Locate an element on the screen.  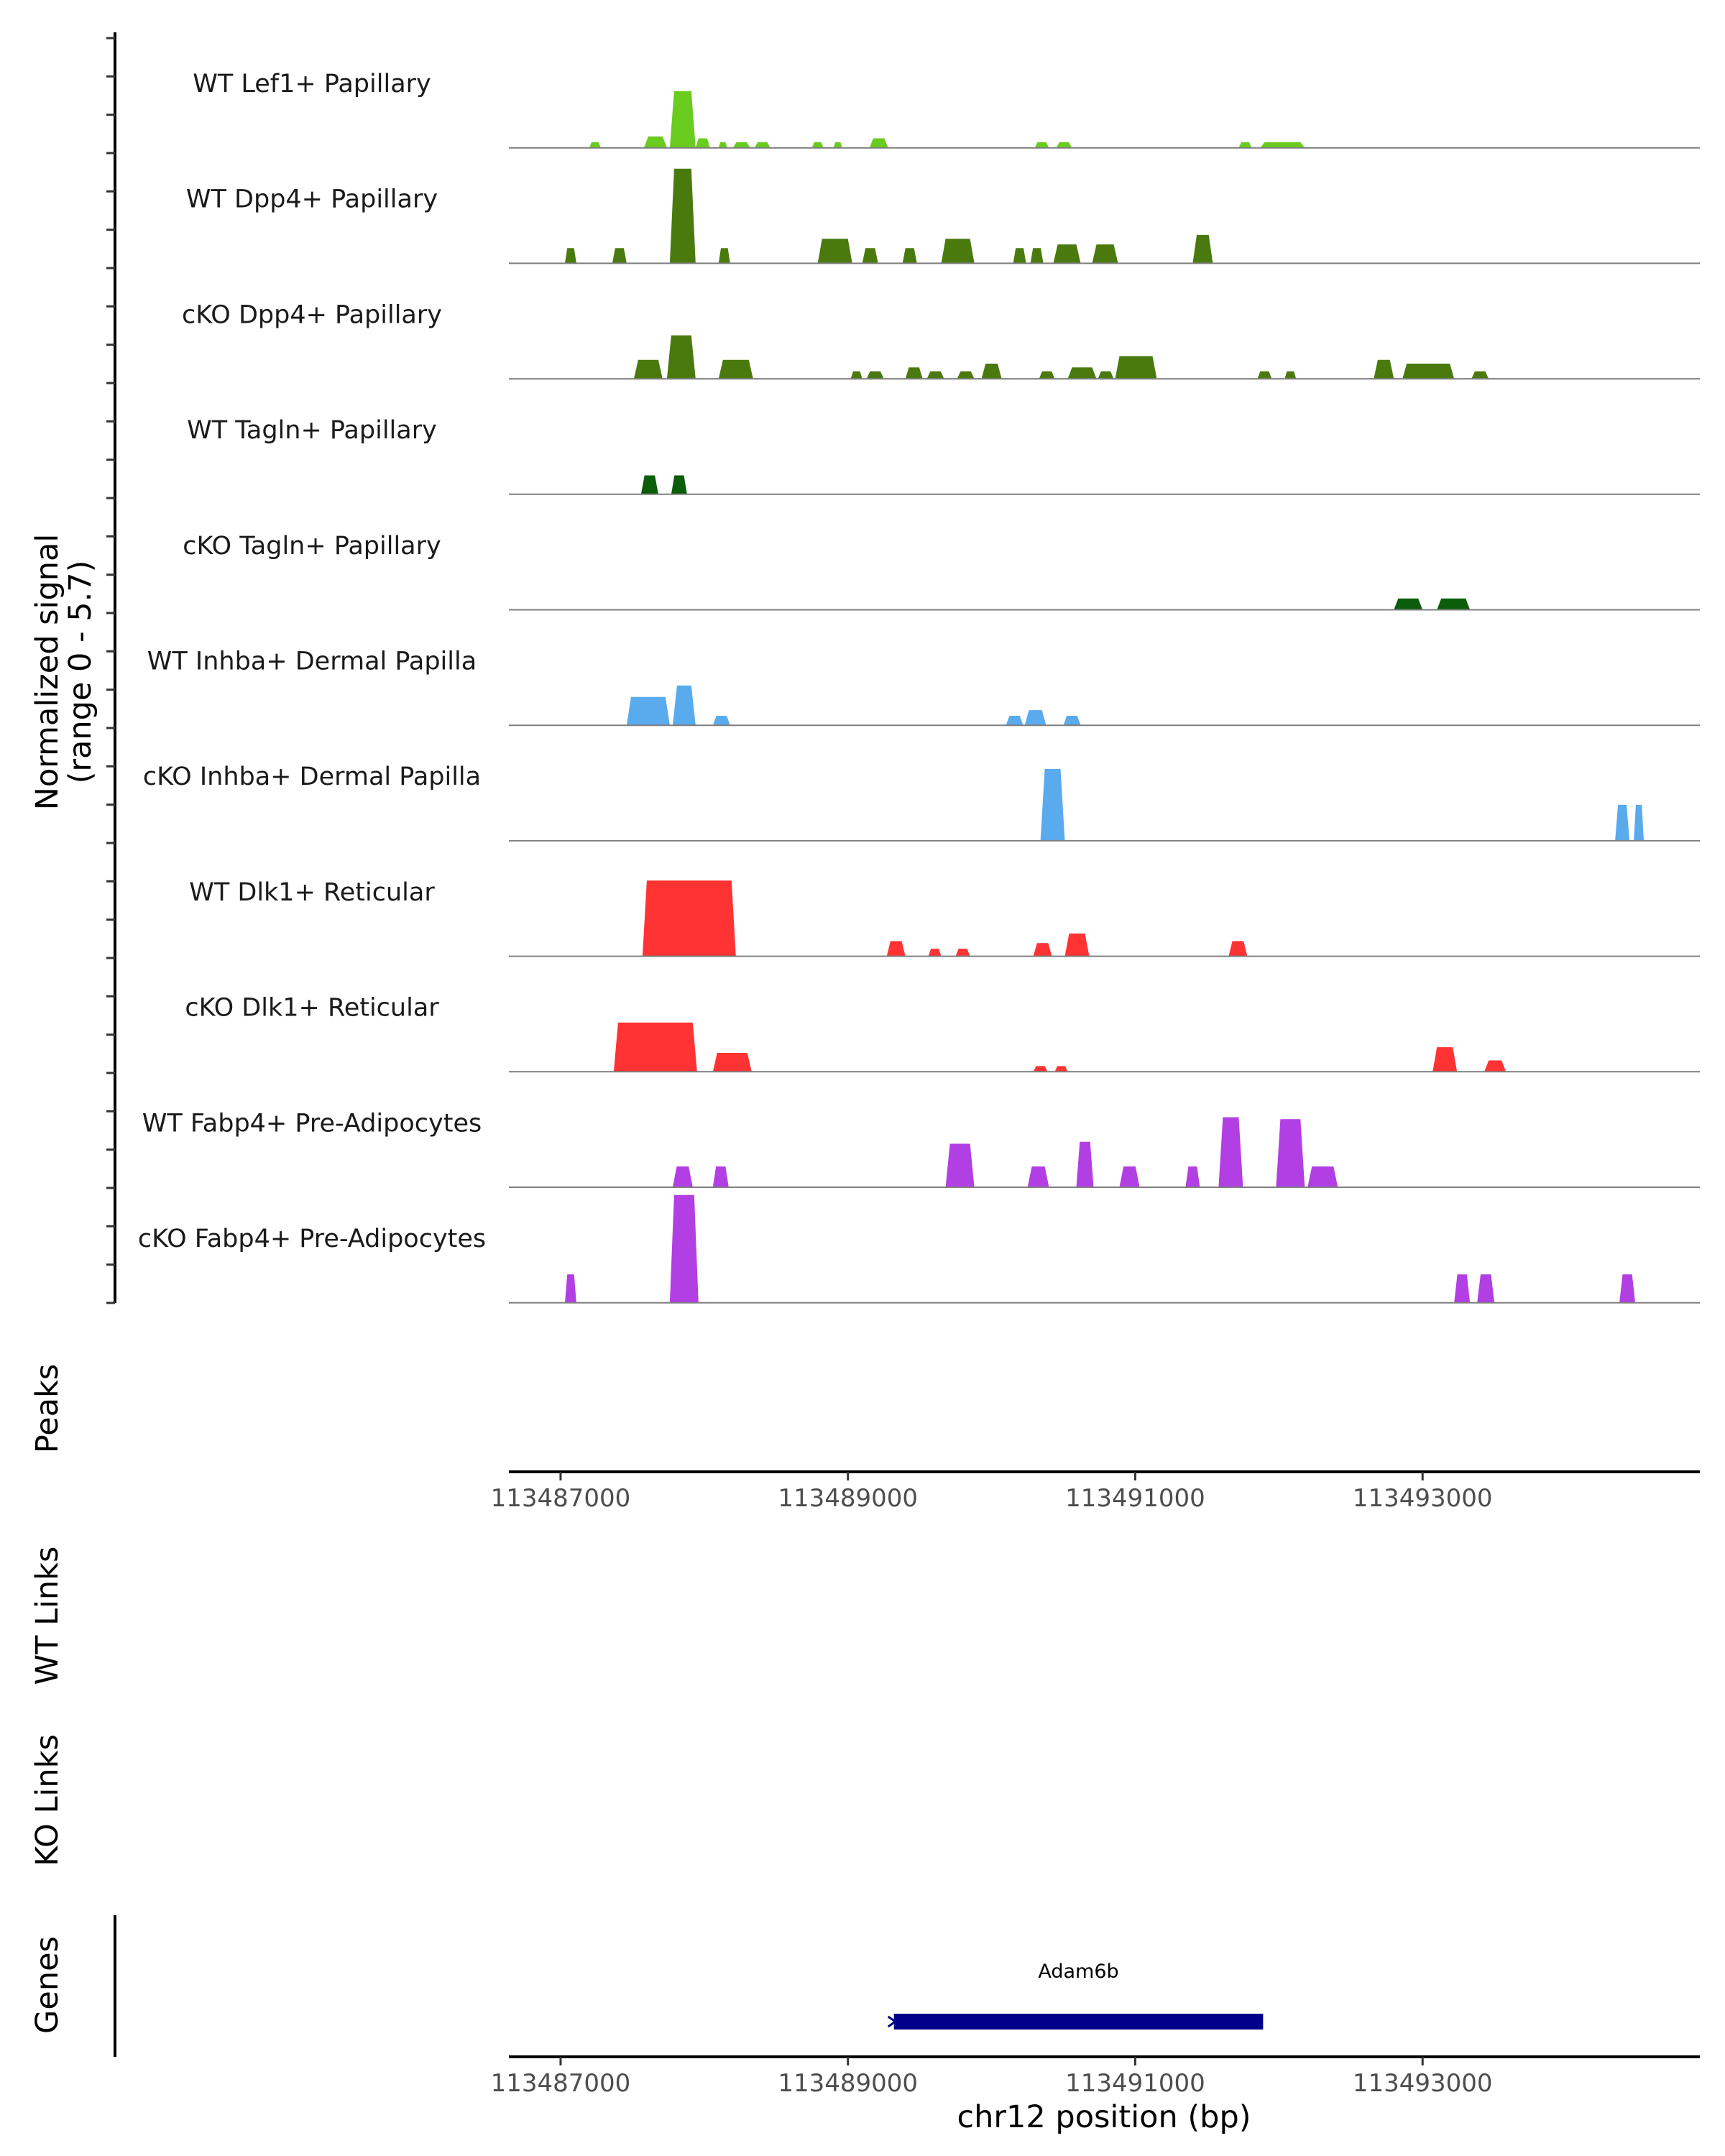
track-label: WT Tagln+ Papillary is located at coordinates (312, 430).